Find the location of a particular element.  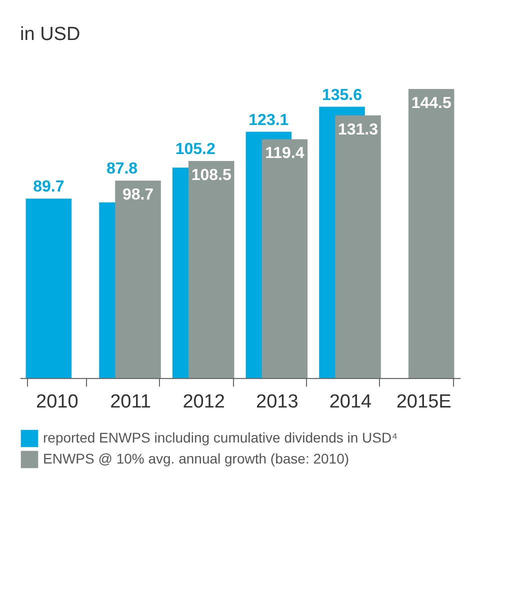

x-tick-label: 2011 is located at coordinates (130, 402).